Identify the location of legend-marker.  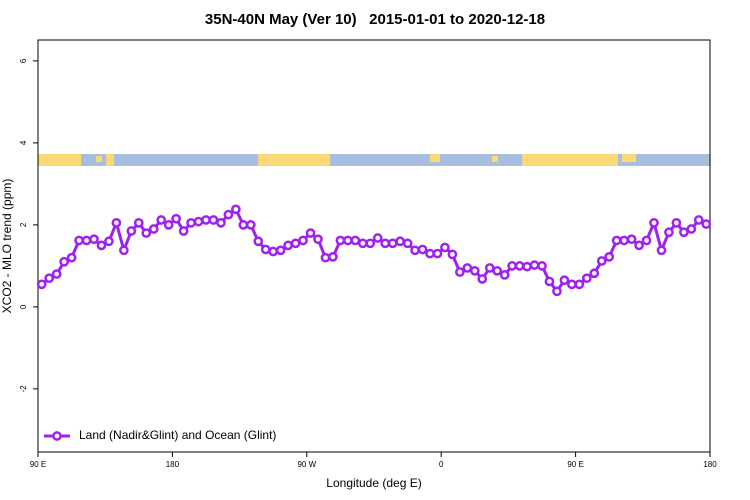
(57, 436).